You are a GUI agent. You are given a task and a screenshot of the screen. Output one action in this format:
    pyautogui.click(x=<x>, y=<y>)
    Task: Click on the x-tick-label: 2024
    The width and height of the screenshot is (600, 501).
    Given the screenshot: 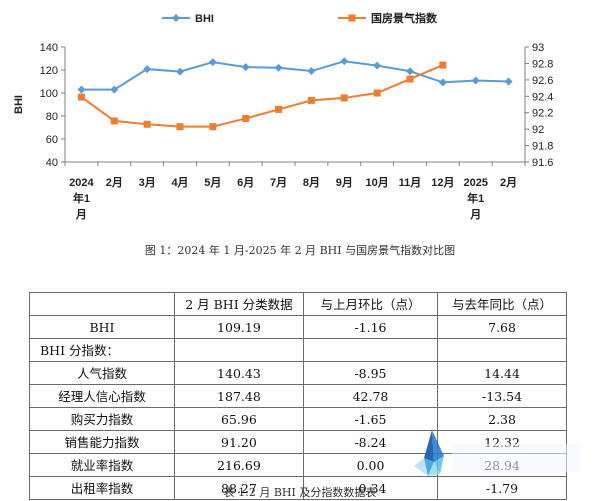 What is the action you would take?
    pyautogui.click(x=81, y=183)
    